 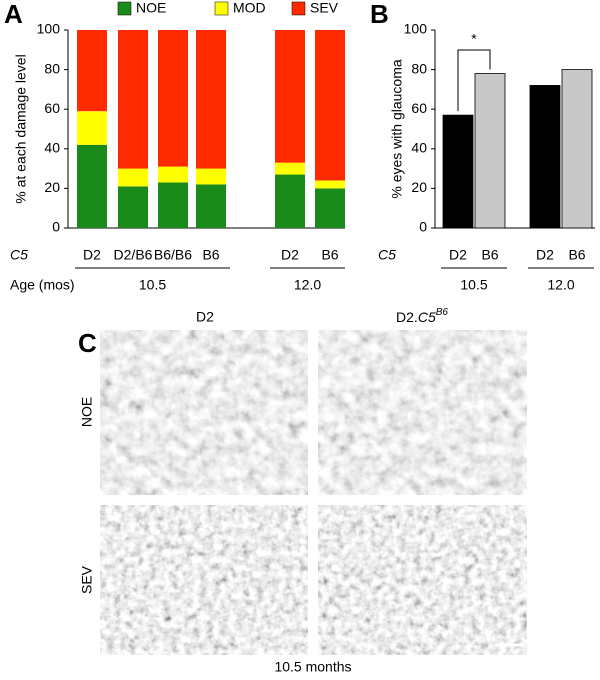 What do you see at coordinates (21, 128) in the screenshot?
I see `y-axis-label: % at each damage level` at bounding box center [21, 128].